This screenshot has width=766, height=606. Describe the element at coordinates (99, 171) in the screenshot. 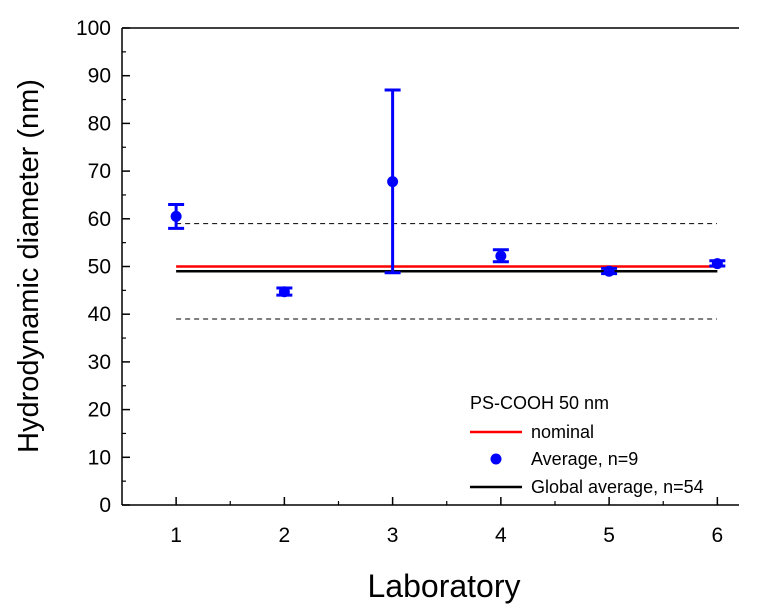

I see `y-tick-label-70: 70` at that location.